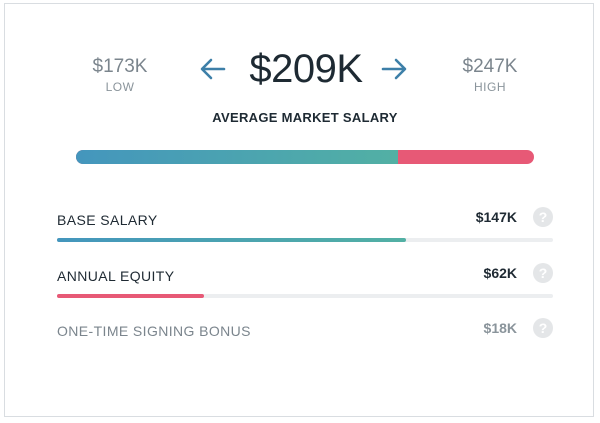 The width and height of the screenshot is (600, 423). Describe the element at coordinates (305, 117) in the screenshot. I see `average-salary-label: AVERAGE MARKET SALARY` at that location.